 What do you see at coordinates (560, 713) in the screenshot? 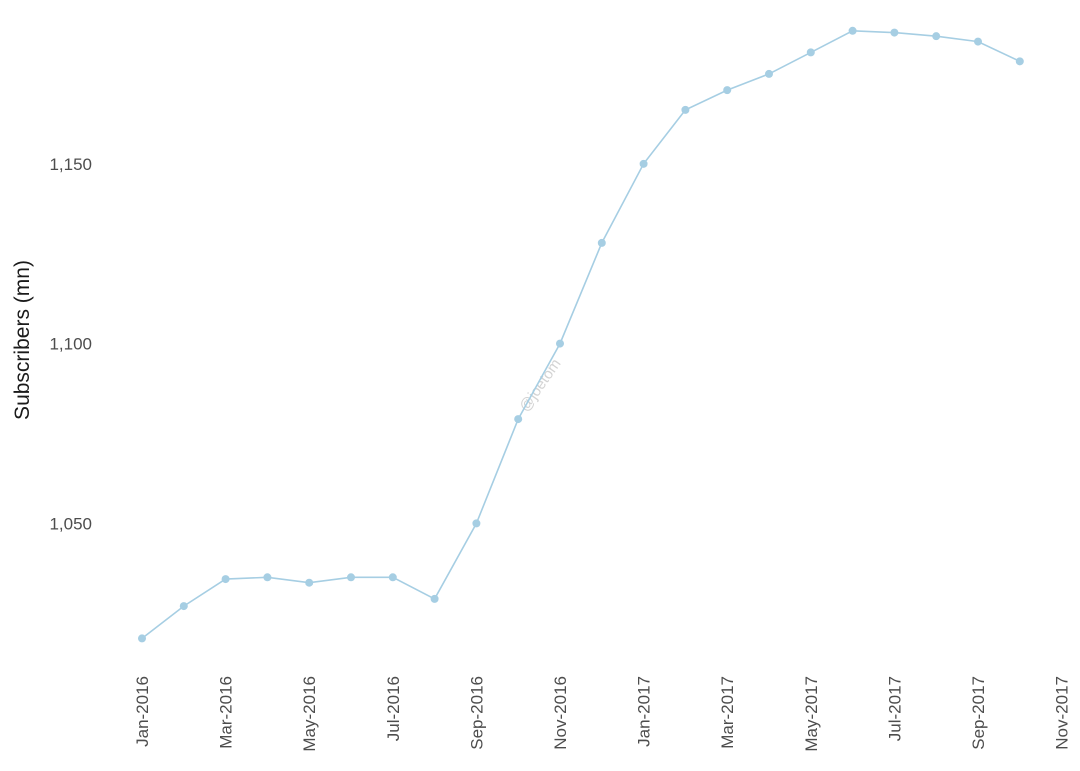
I see `x-tick-label: Nov-2016` at bounding box center [560, 713].